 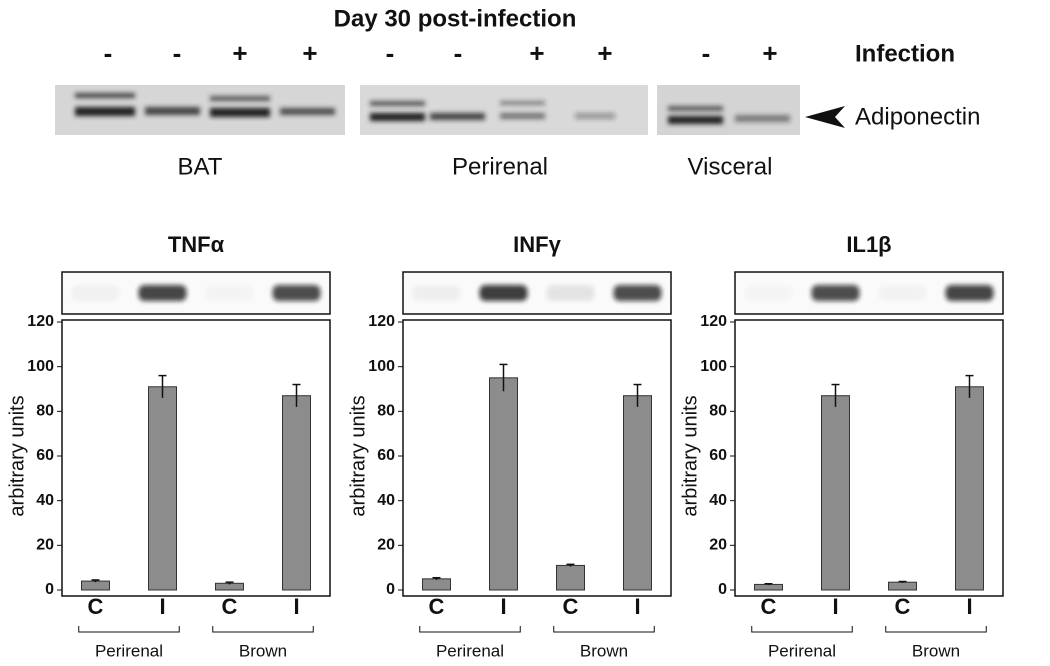 I want to click on chart-title: INFγ, so click(x=537, y=244).